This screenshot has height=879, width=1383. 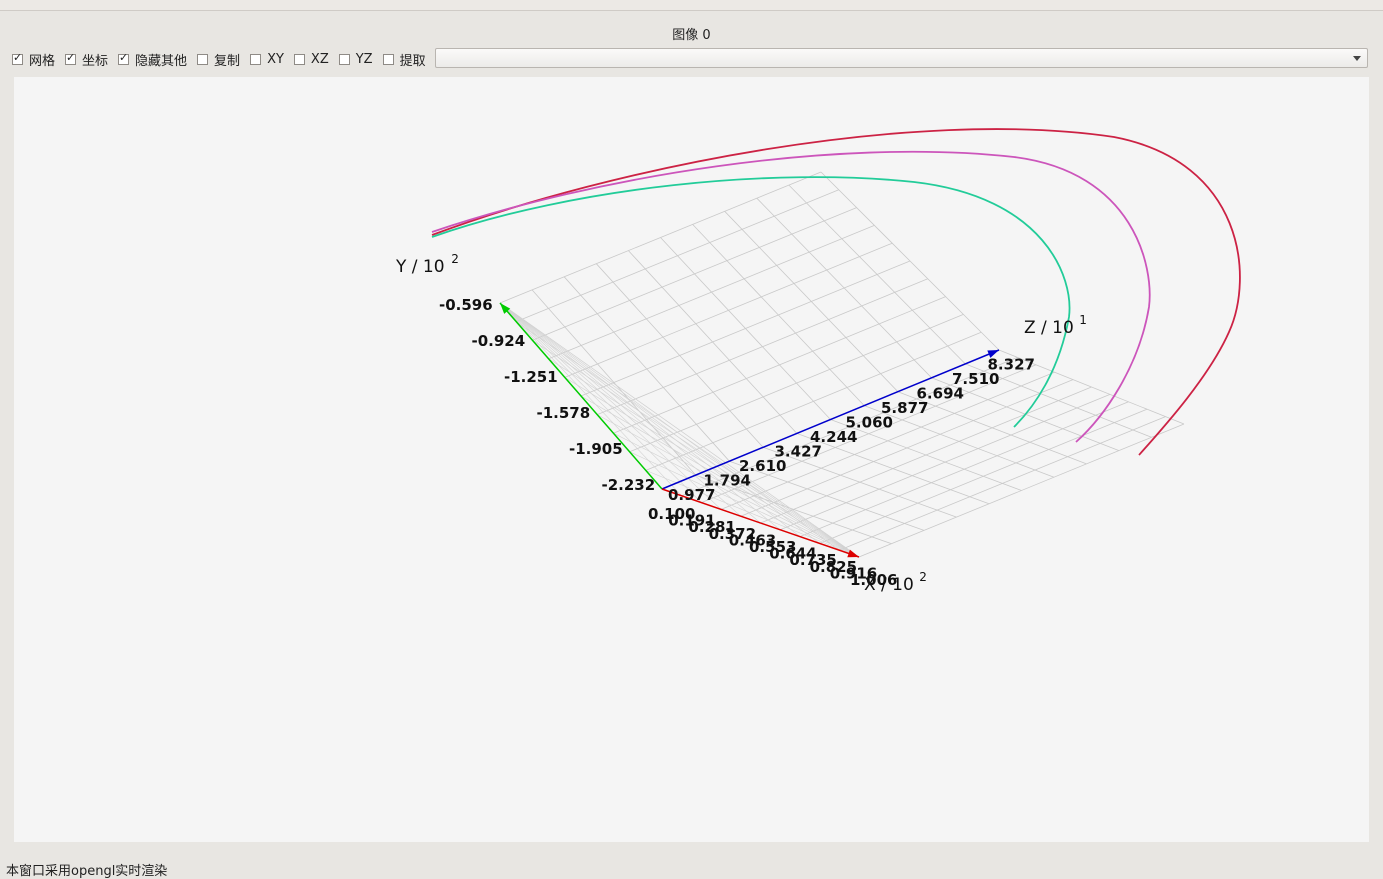 I want to click on x-axis-line, so click(x=760, y=523).